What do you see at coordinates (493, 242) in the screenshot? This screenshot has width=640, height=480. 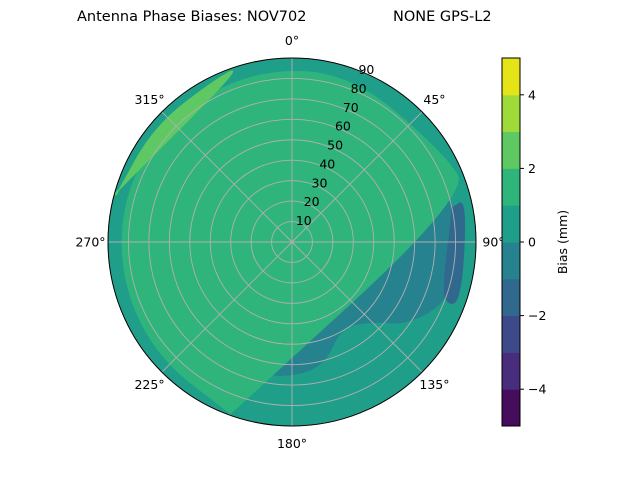 I see `angle-tick-label: 90°` at bounding box center [493, 242].